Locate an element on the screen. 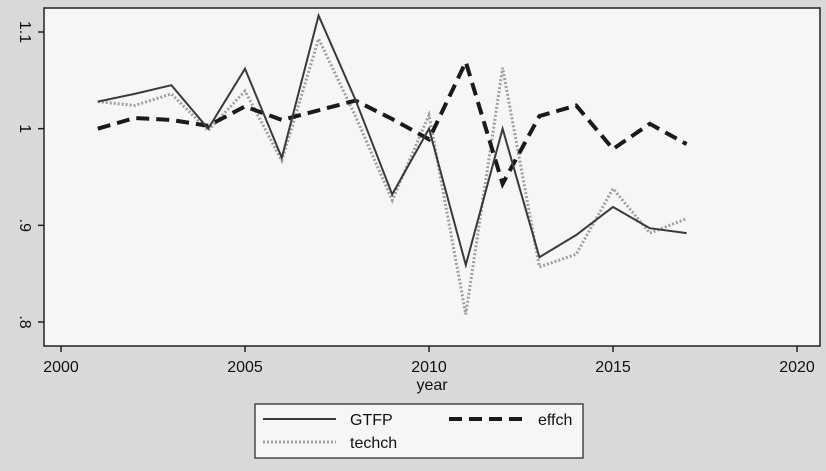 The image size is (826, 471). legend-label-techch: techch is located at coordinates (373, 443).